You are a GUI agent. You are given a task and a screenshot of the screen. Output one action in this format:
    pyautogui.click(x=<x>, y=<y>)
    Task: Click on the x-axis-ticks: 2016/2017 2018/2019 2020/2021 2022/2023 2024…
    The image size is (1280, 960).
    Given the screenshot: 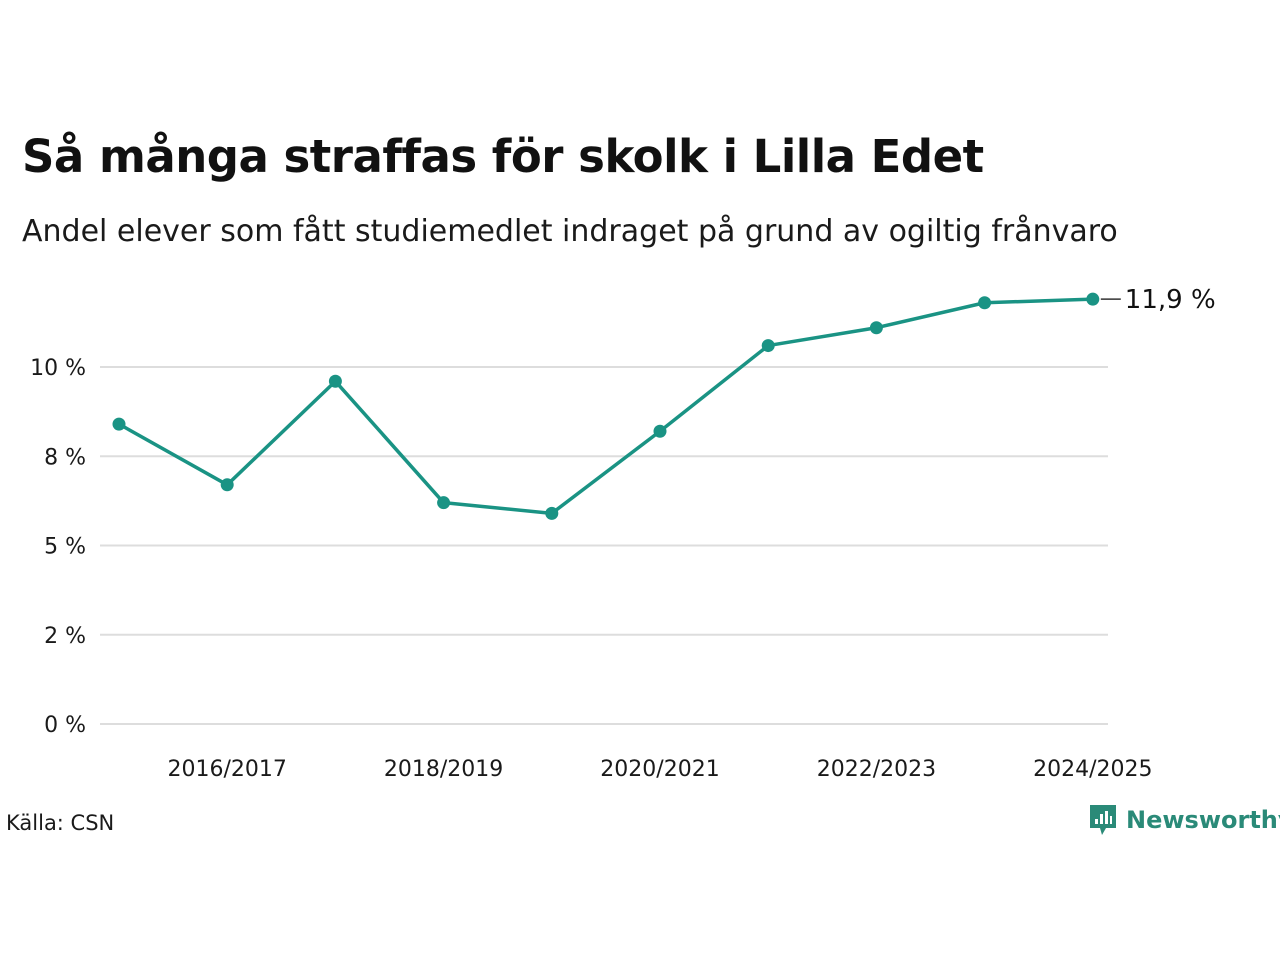 What is the action you would take?
    pyautogui.click(x=660, y=769)
    